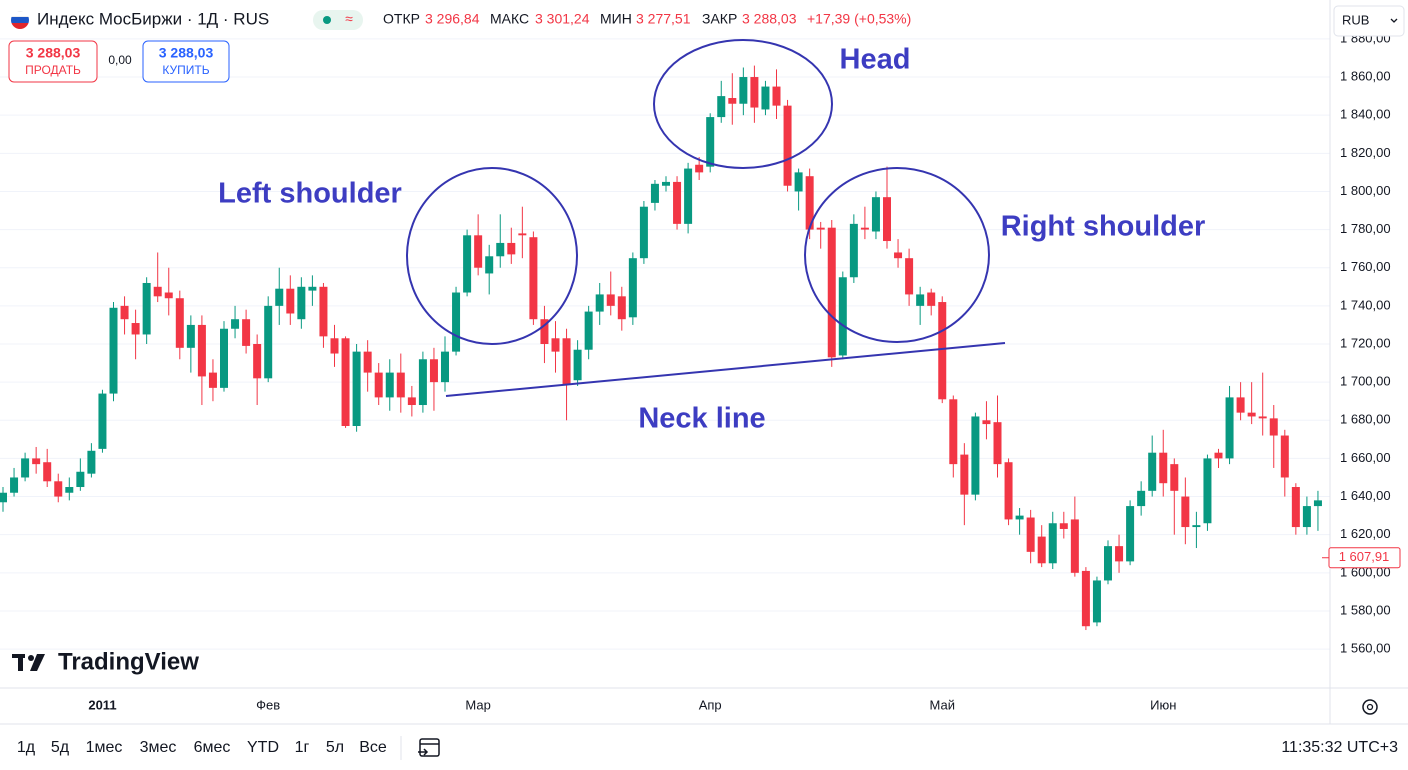 The image size is (1408, 770). I want to click on range-button: 1д, so click(26, 747).